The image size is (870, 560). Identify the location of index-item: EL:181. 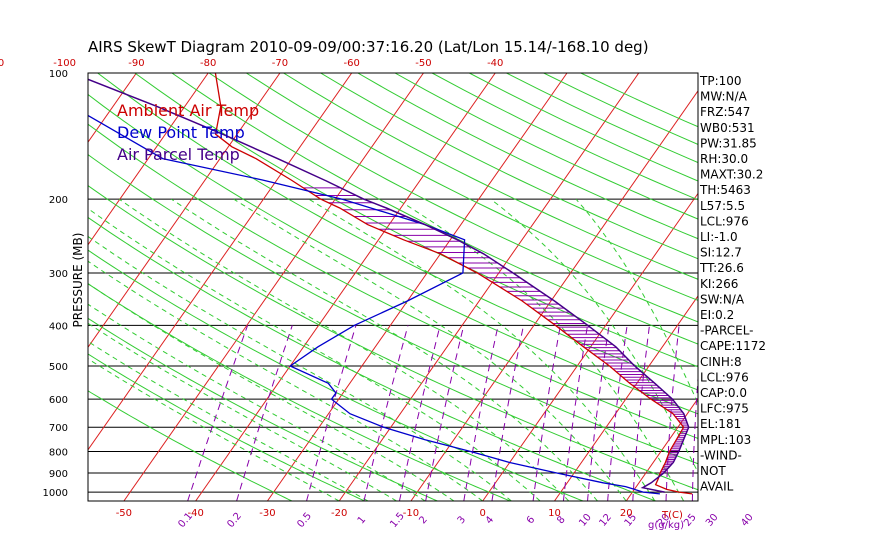
(720, 424).